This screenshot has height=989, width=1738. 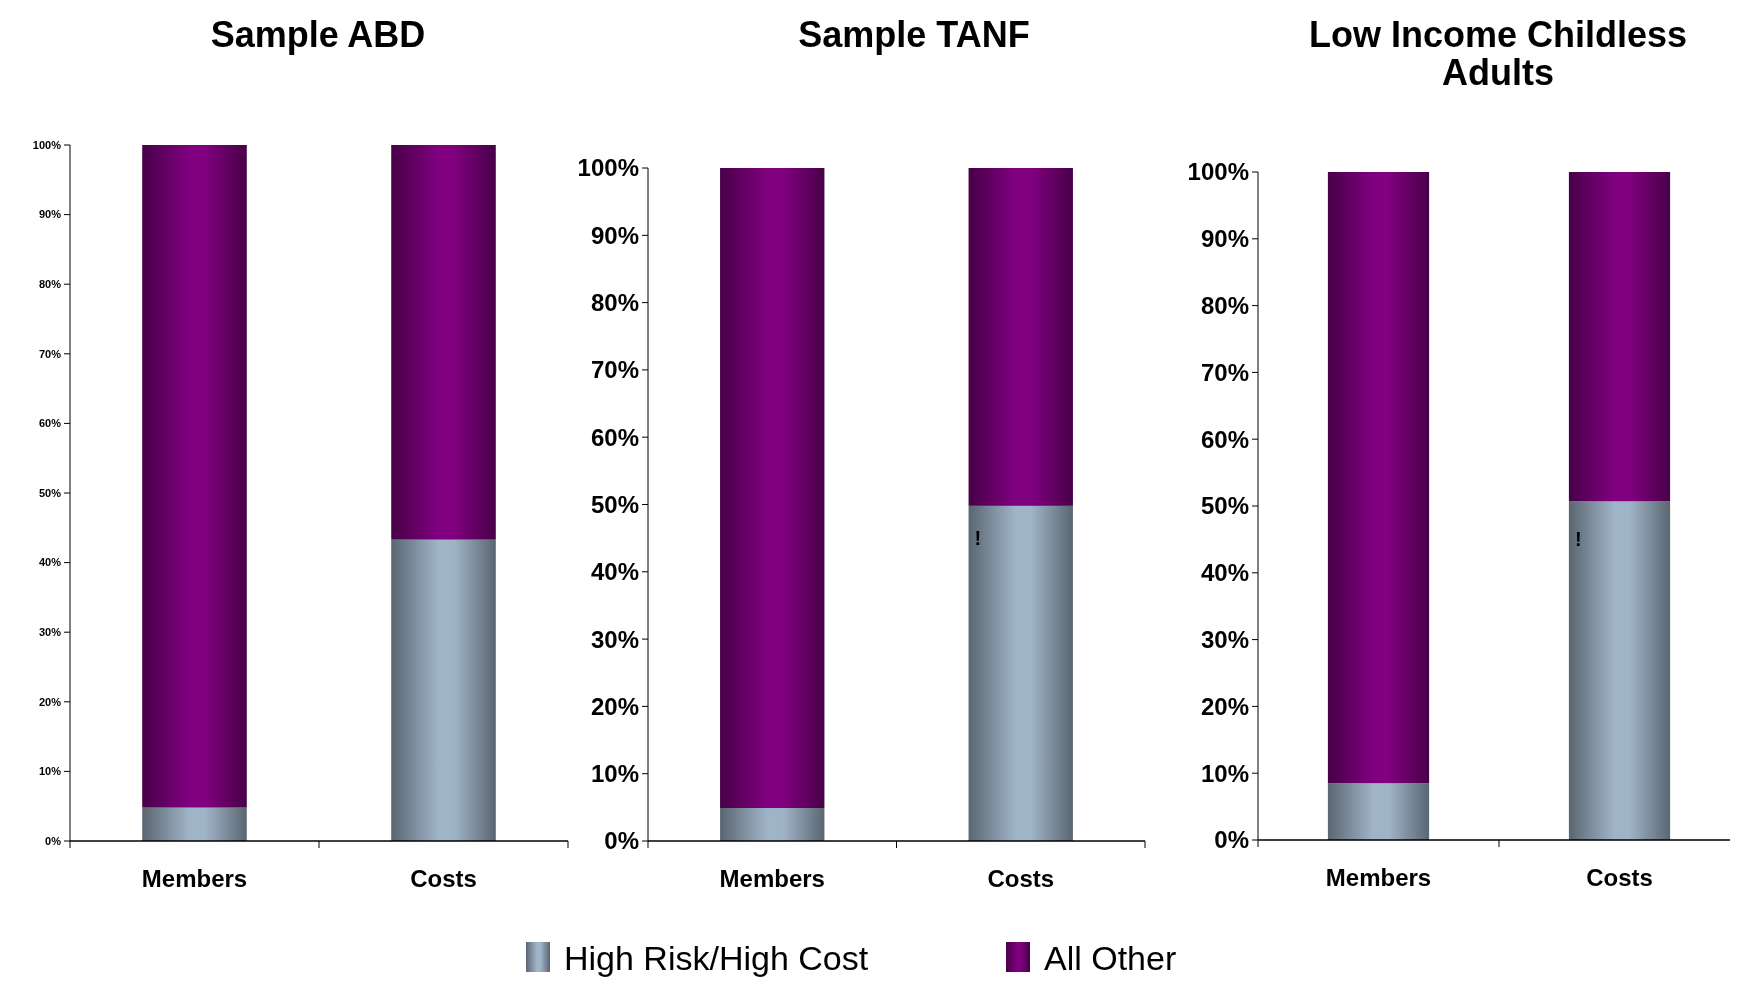 What do you see at coordinates (1110, 957) in the screenshot?
I see `legend-label: All Other` at bounding box center [1110, 957].